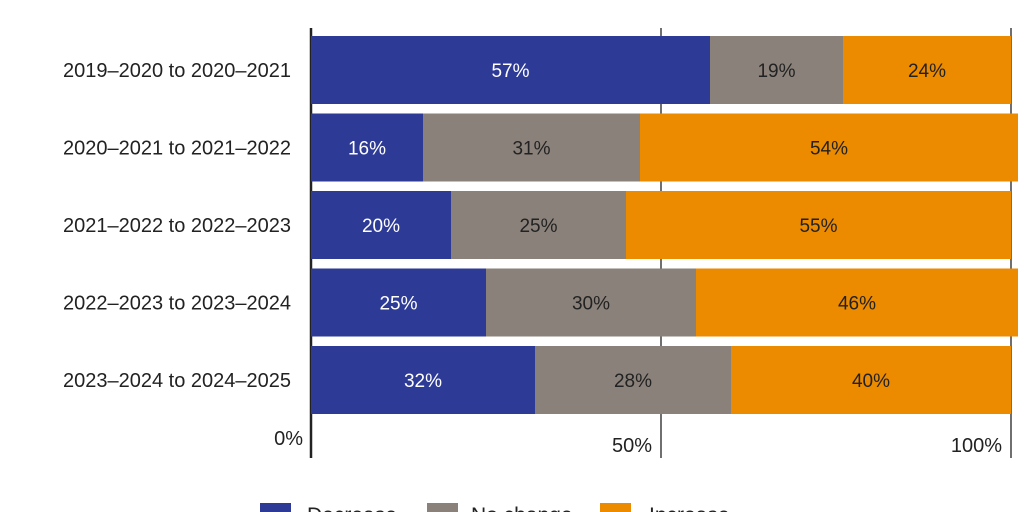 The image size is (1024, 512). Describe the element at coordinates (275, 507) in the screenshot. I see `legend-swatch-decrease` at that location.